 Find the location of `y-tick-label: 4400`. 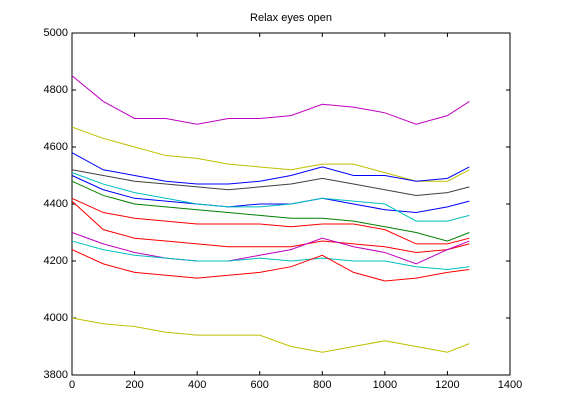

y-tick-label: 4400 is located at coordinates (56, 204).